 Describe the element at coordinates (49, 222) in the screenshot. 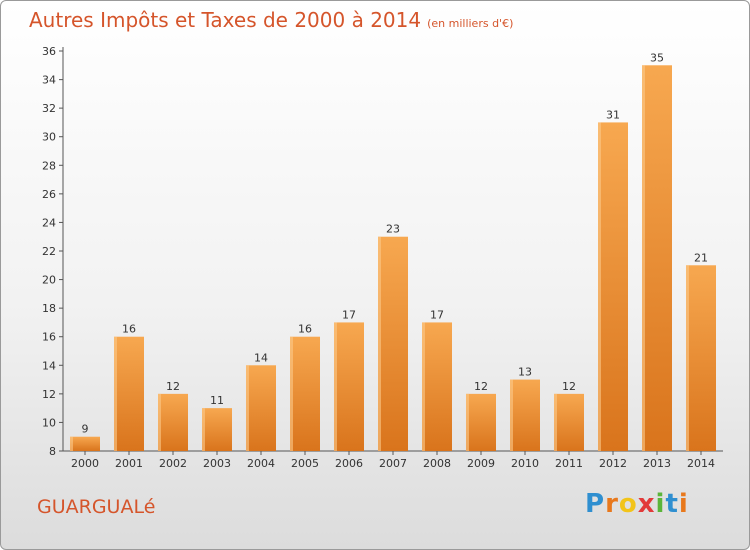

I see `y-tick-label: 24` at that location.